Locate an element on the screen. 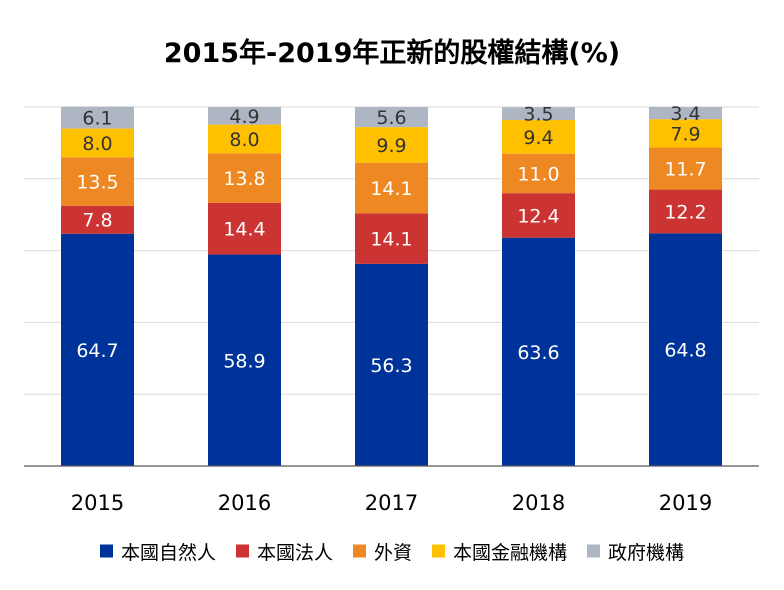  data-label: 64.8 is located at coordinates (685, 351).